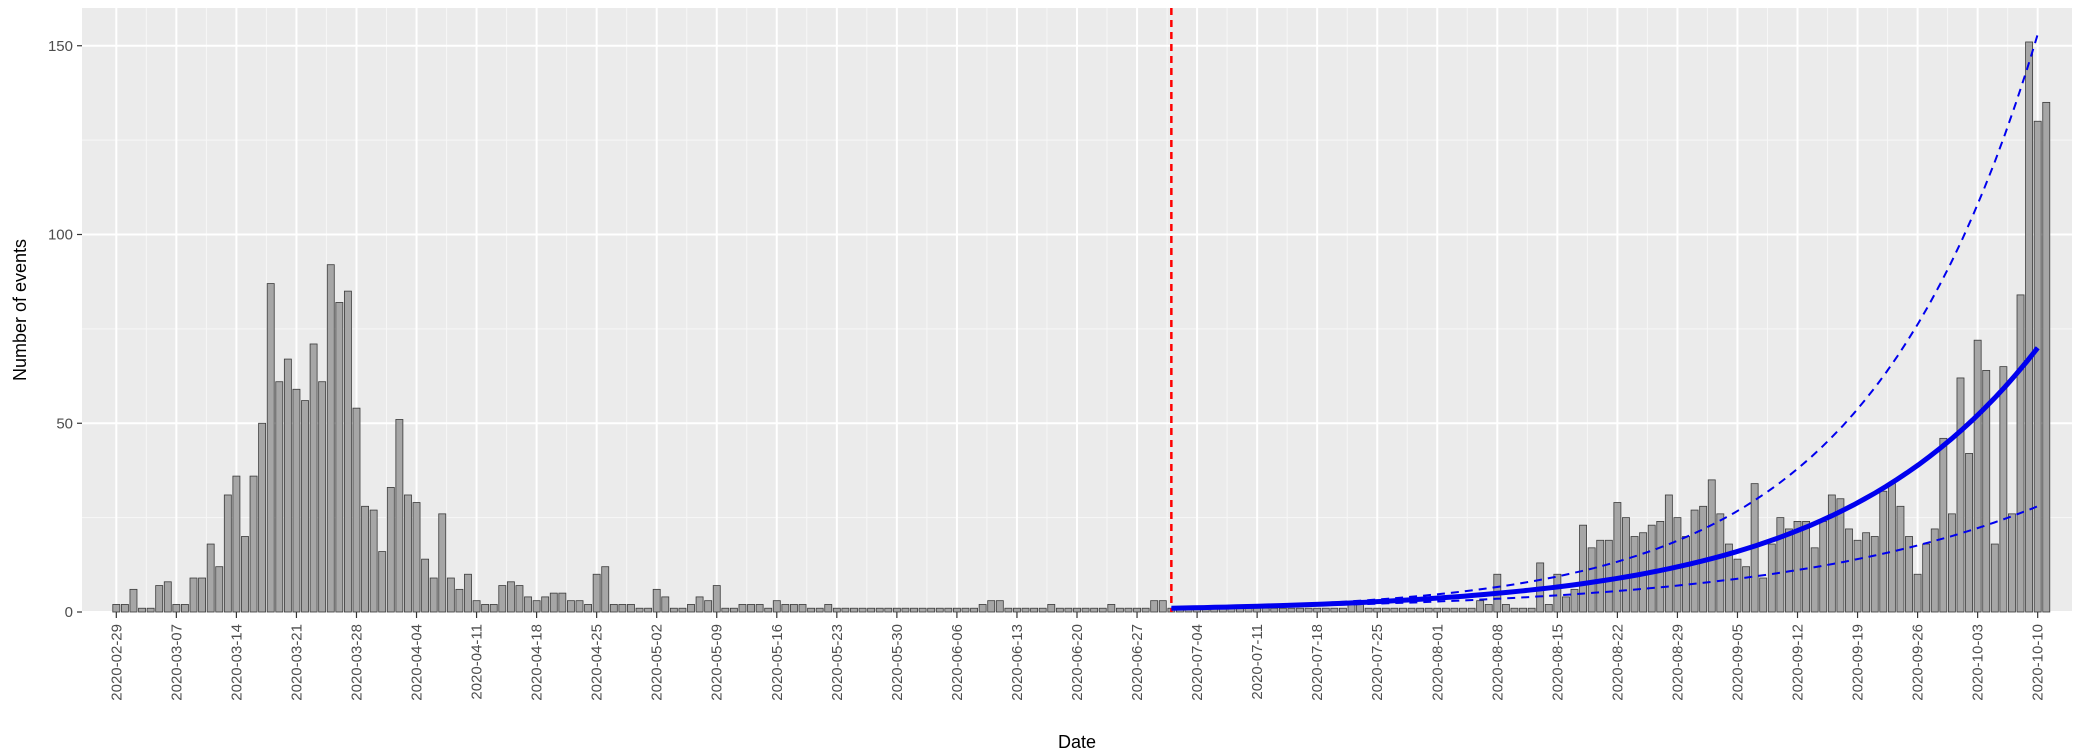 Image resolution: width=2077 pixels, height=754 pixels. What do you see at coordinates (176, 662) in the screenshot?
I see `x-tick-label: 2020-03-07` at bounding box center [176, 662].